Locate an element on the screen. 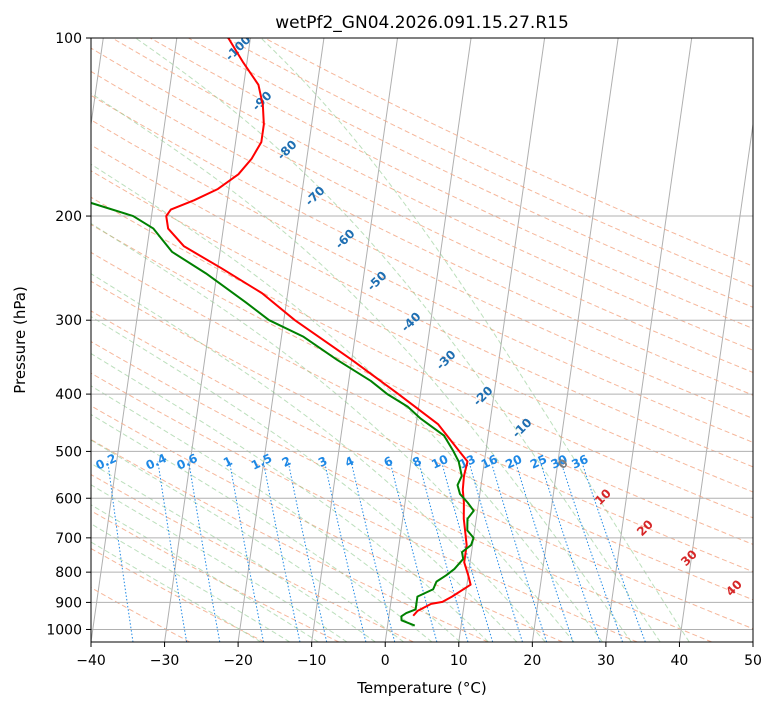 This screenshot has width=775, height=708. y-tick-label: 400 is located at coordinates (68, 395).